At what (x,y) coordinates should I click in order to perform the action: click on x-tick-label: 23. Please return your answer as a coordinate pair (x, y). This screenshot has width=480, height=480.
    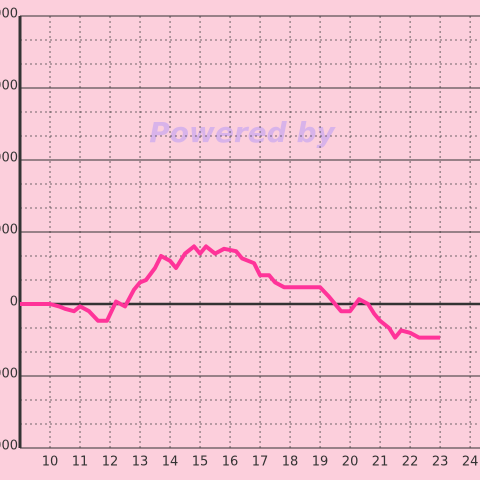
    Looking at the image, I should click on (440, 462).